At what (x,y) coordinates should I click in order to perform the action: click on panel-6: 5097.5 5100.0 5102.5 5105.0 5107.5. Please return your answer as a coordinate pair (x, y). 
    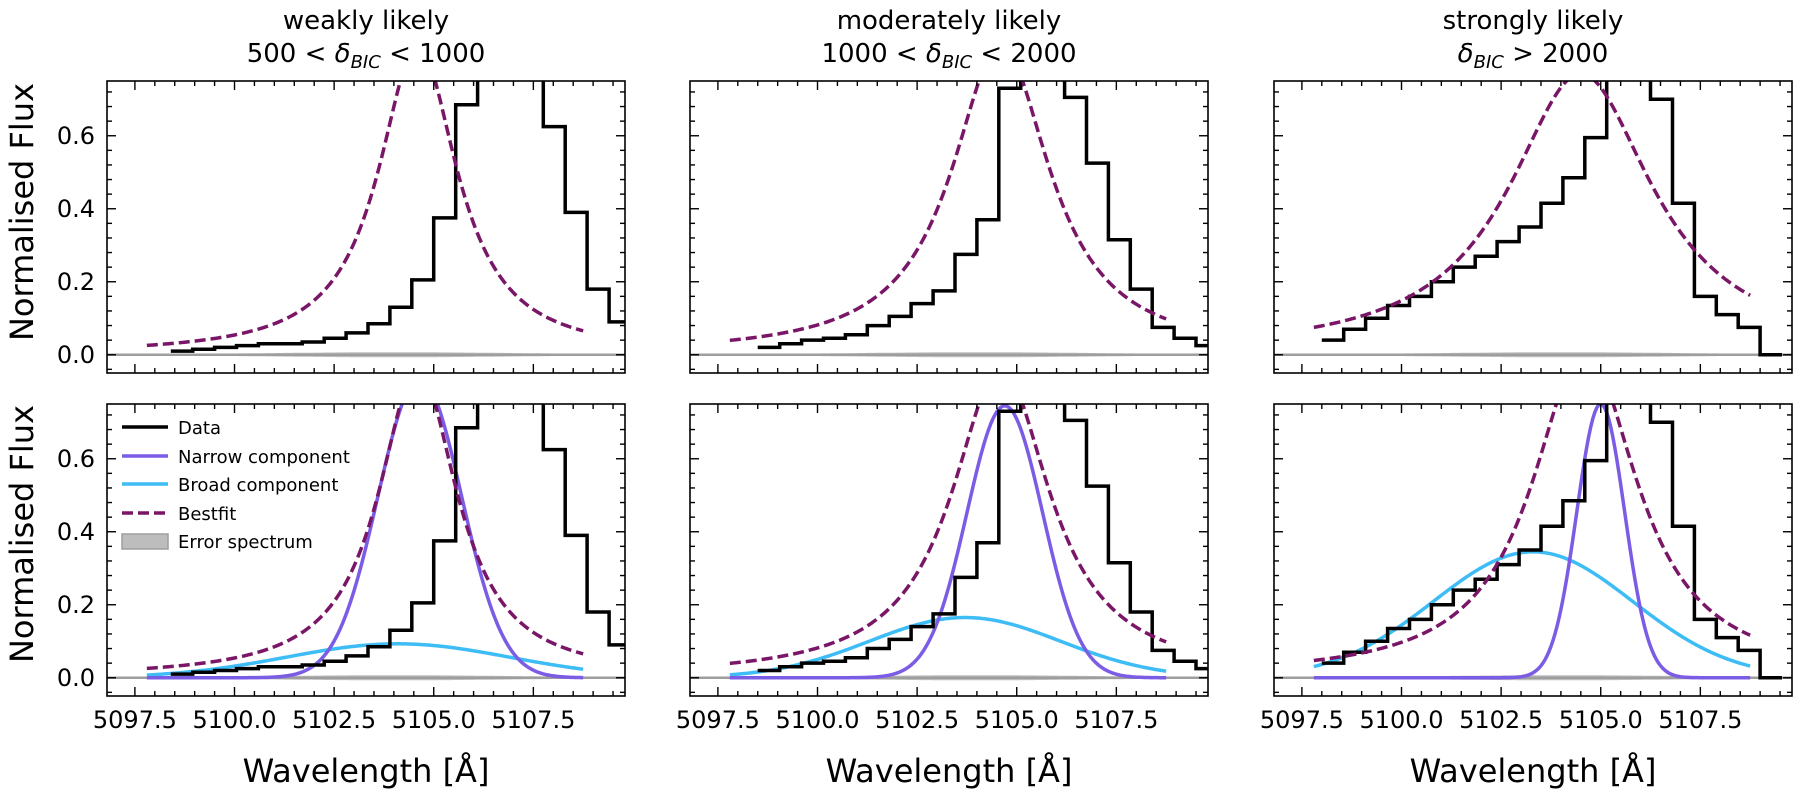
    Looking at the image, I should click on (1526, 568).